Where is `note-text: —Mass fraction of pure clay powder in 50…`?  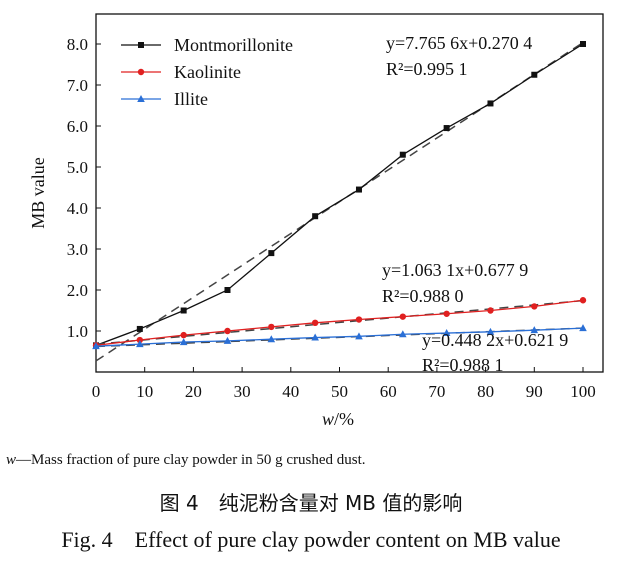 note-text: —Mass fraction of pure clay powder in 50… is located at coordinates (191, 460).